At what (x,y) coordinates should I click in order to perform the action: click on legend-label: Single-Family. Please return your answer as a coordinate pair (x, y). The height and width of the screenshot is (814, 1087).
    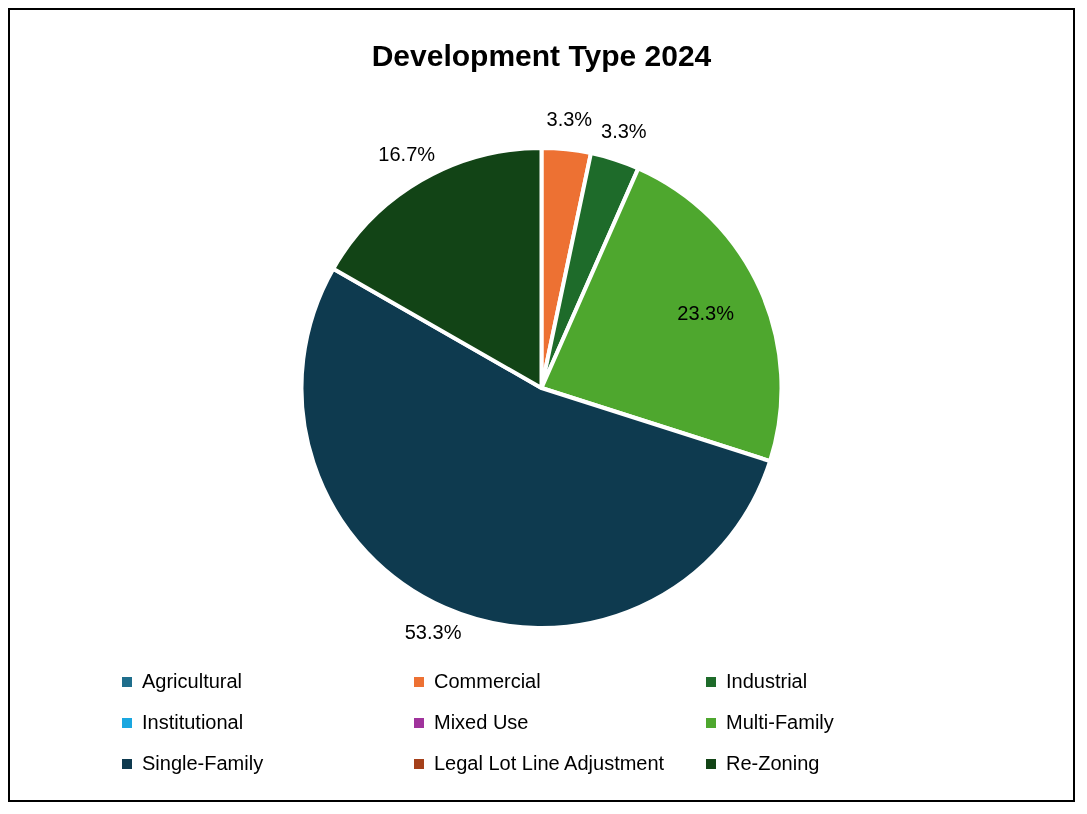
    Looking at the image, I should click on (203, 763).